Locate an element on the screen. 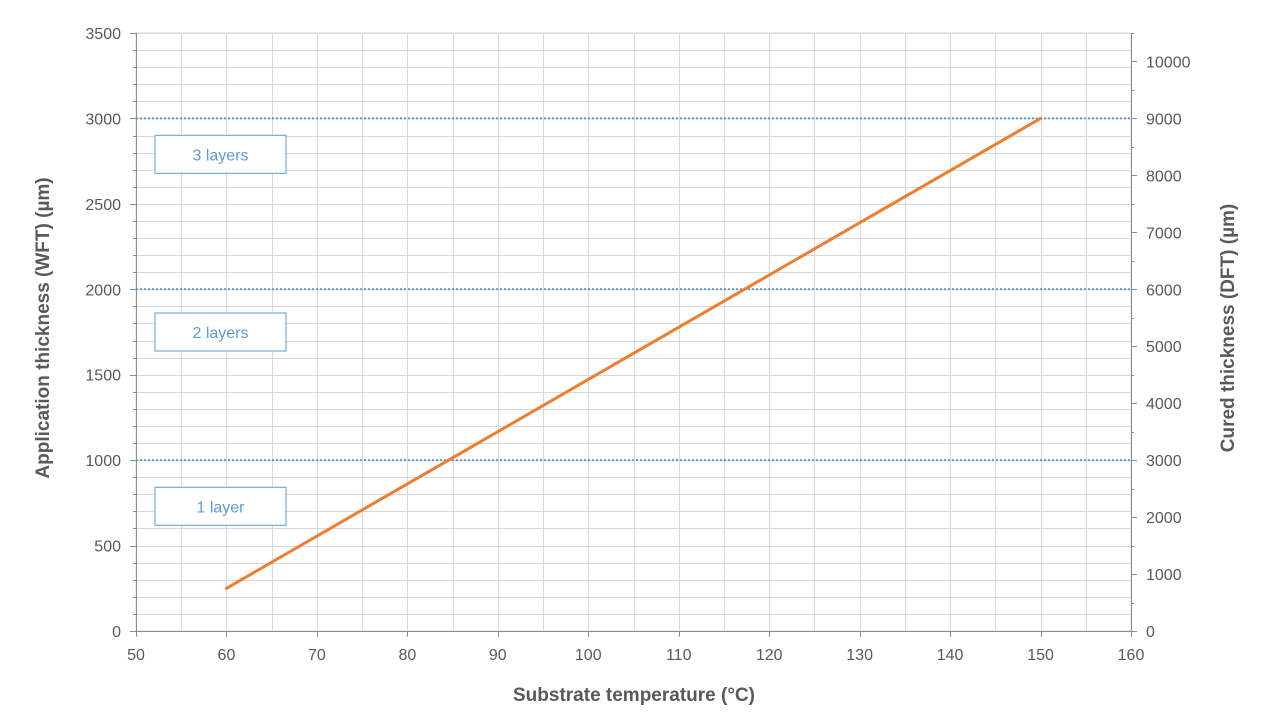  y-tick-label: 500 is located at coordinates (107, 547).